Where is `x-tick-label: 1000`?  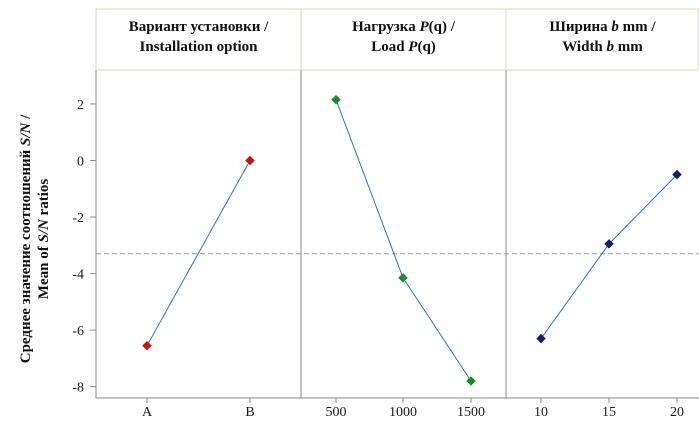 x-tick-label: 1000 is located at coordinates (403, 412).